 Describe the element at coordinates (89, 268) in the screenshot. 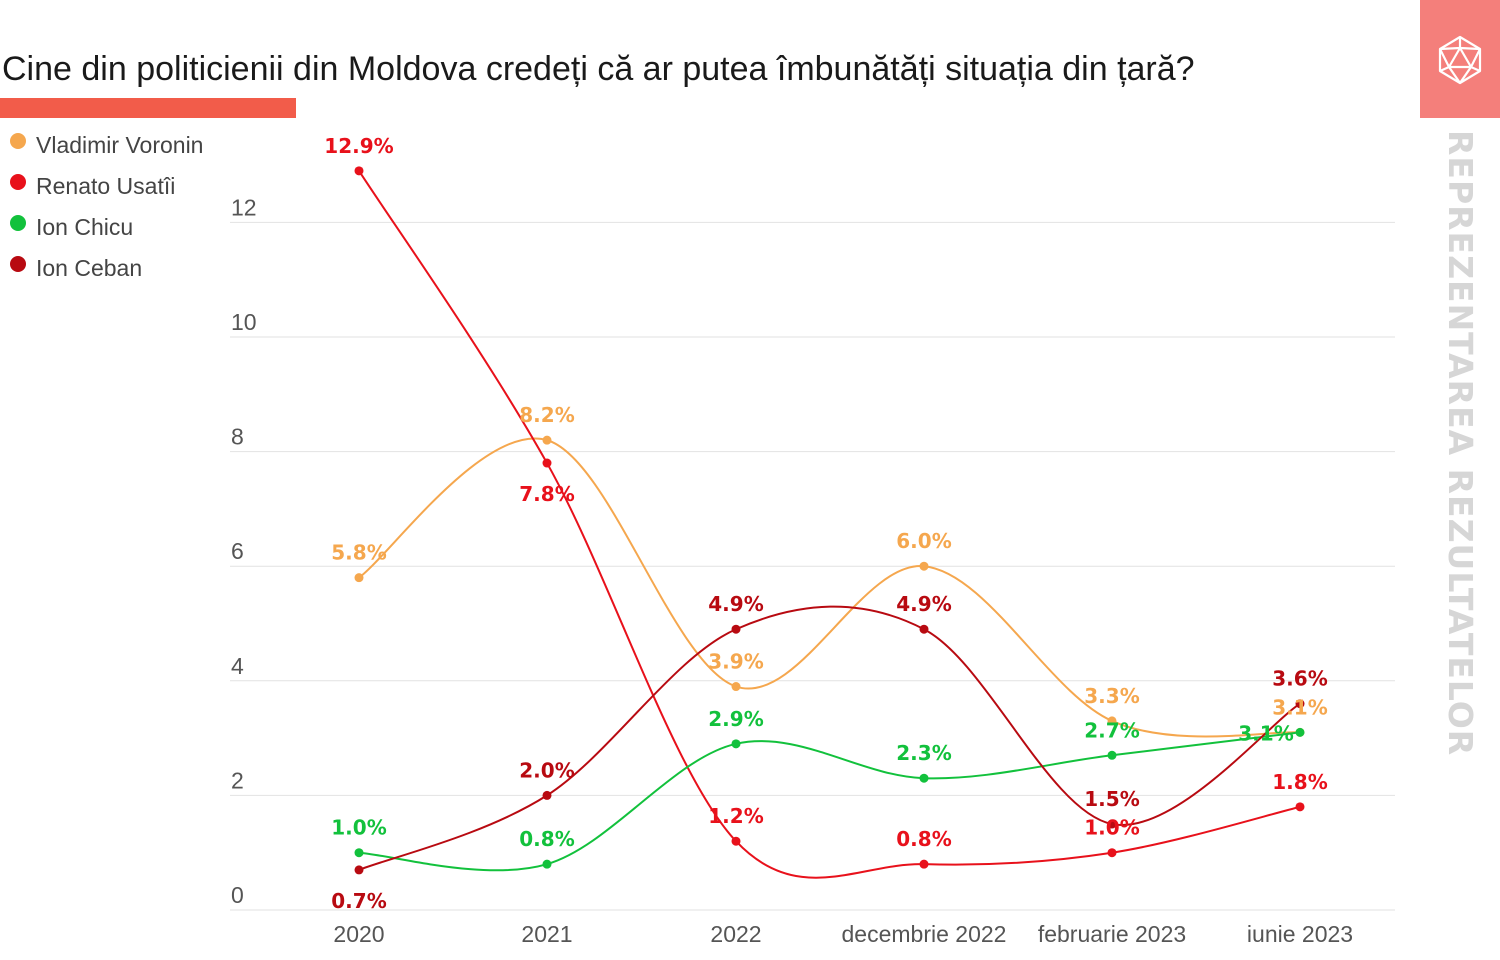

I see `legend-label: Ion Ceban` at that location.